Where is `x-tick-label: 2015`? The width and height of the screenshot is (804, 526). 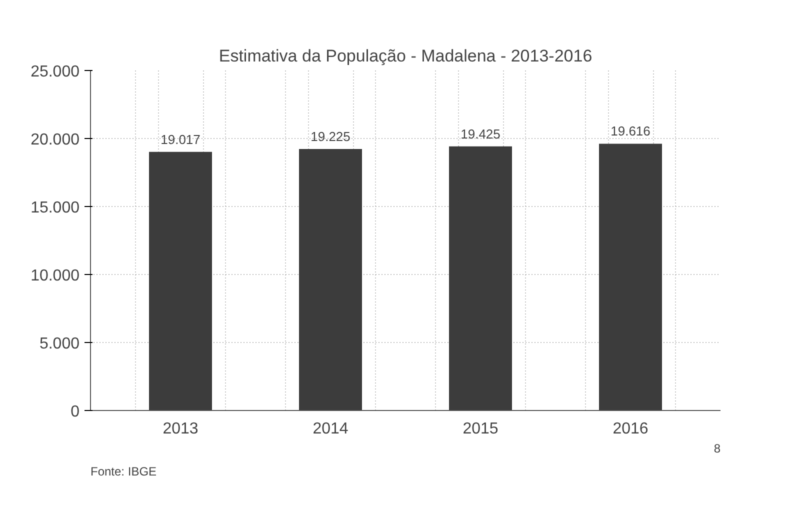 x-tick-label: 2015 is located at coordinates (480, 429).